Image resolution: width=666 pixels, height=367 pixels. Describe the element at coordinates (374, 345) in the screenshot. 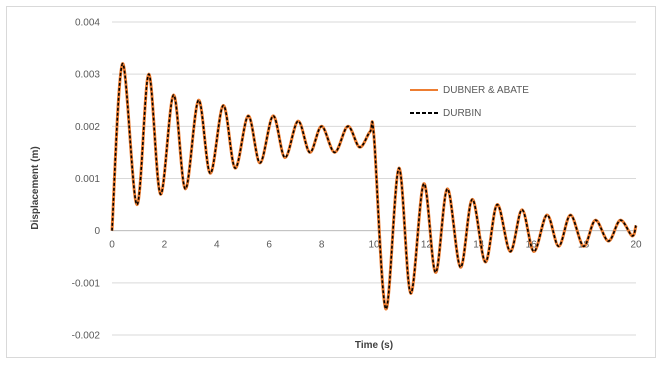

I see `x-axis-title: Time (s)` at that location.